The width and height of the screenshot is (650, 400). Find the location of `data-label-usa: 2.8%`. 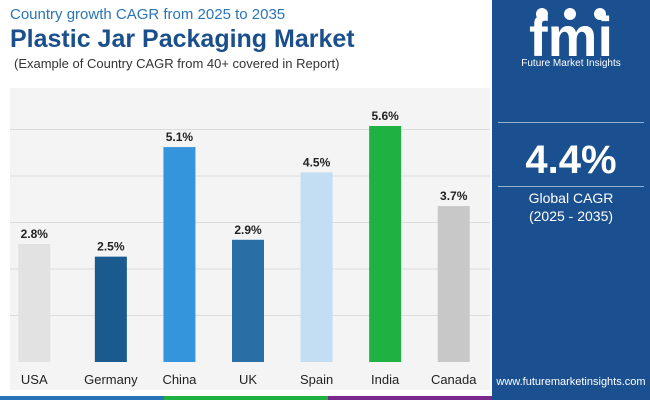

data-label-usa: 2.8% is located at coordinates (35, 234).